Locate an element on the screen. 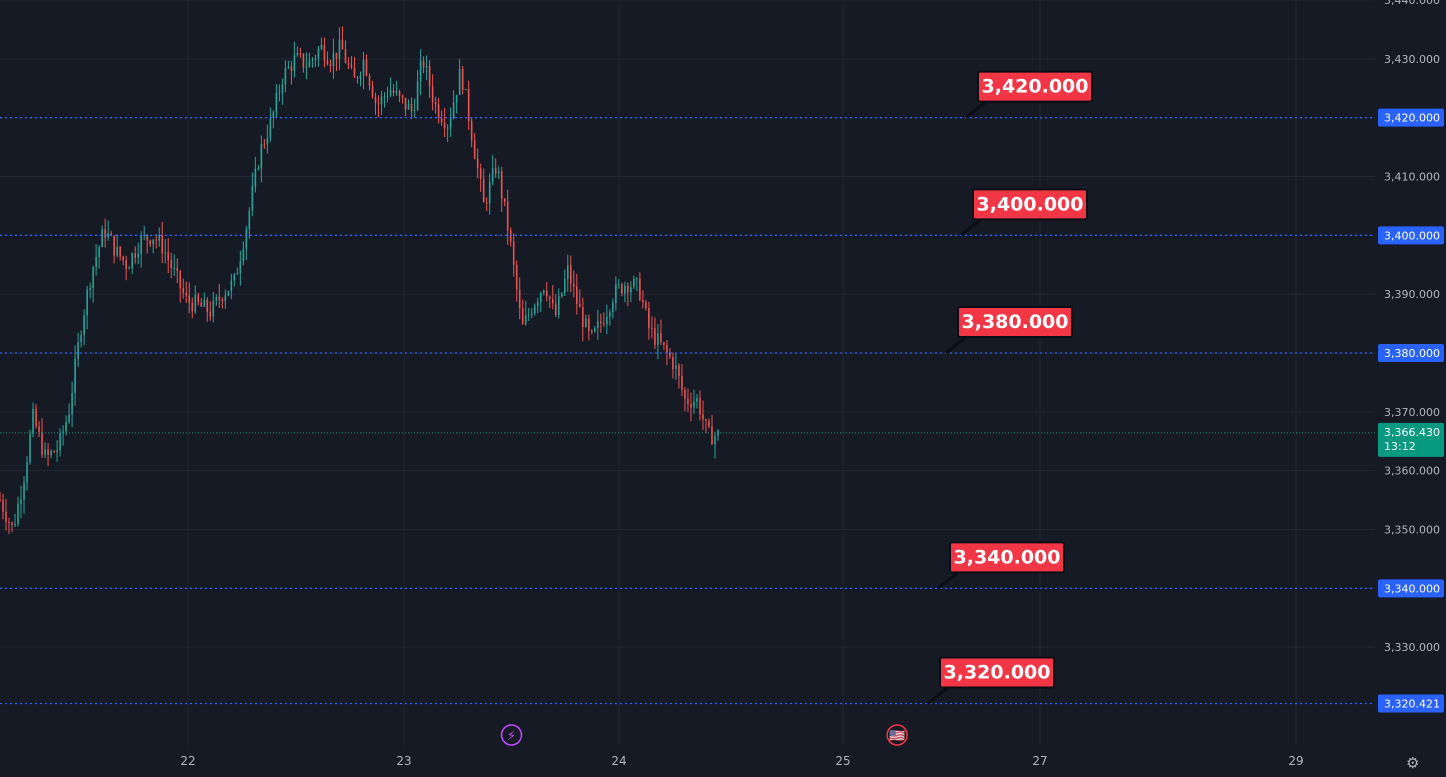  settings-icon: ⚙ is located at coordinates (1412, 763).